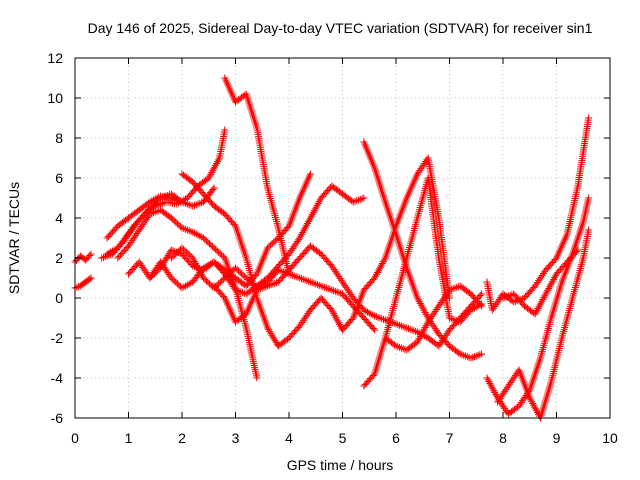  I want to click on y-tick-label: 4, so click(59, 218).